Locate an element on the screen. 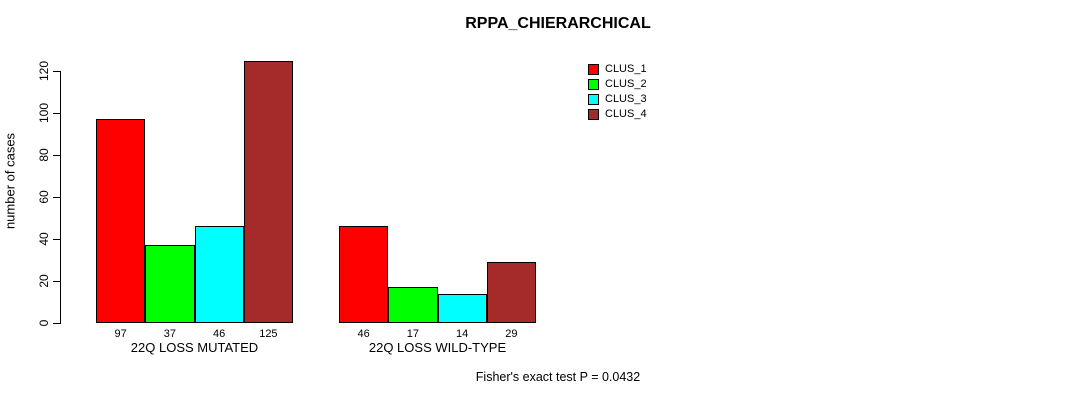 This screenshot has width=1090, height=400. legend-item-clus-4: CLUS_4 is located at coordinates (617, 114).